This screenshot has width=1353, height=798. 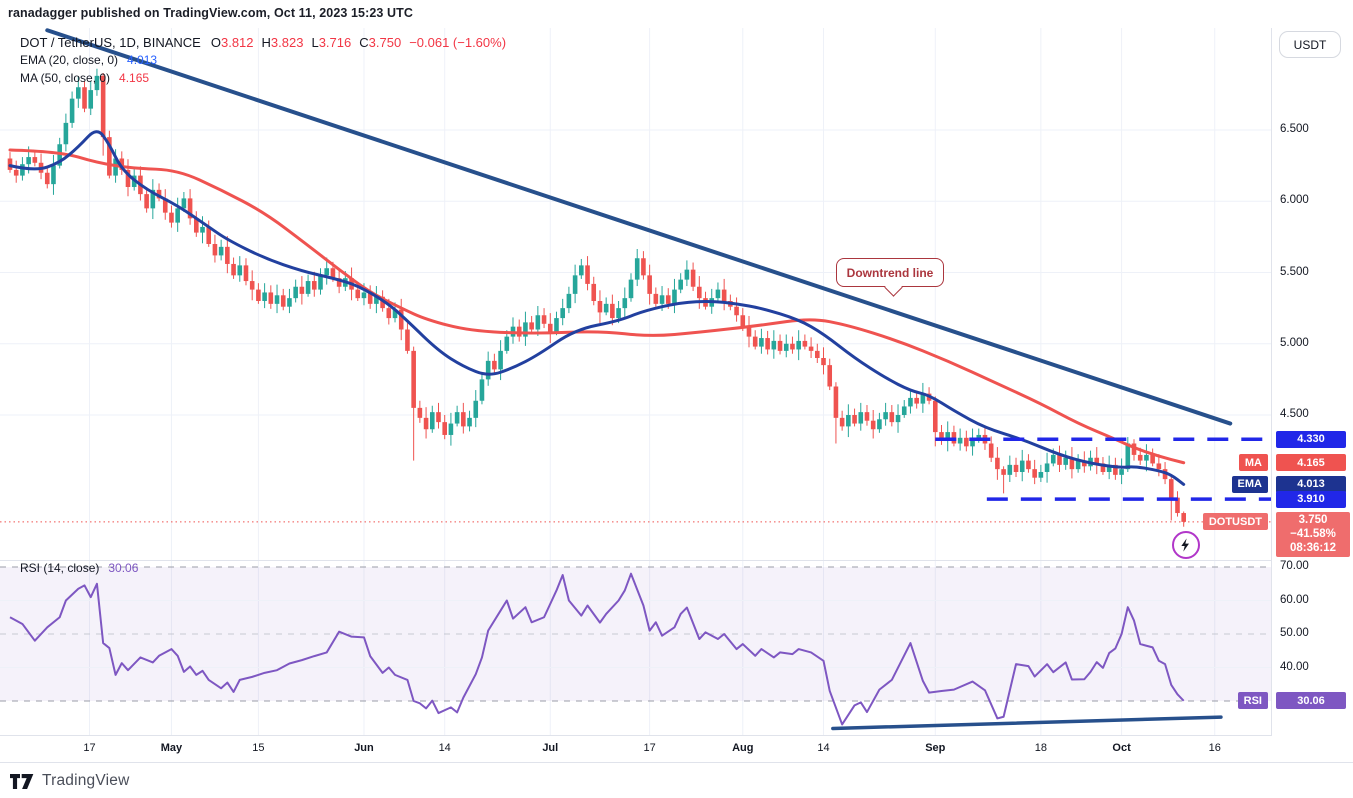 I want to click on time-tick-label: Sep, so click(x=935, y=748).